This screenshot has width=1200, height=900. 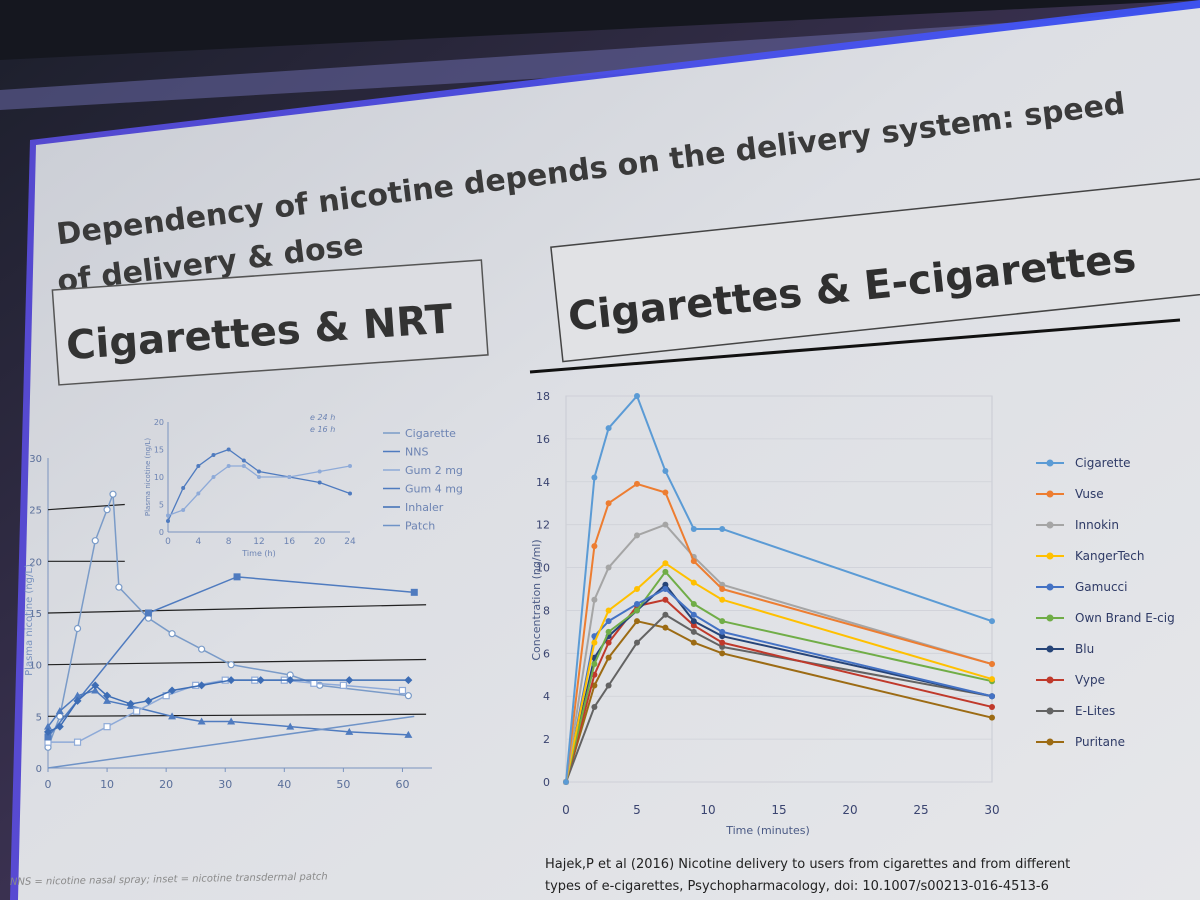 I want to click on right-legend-label: Innokin, so click(x=1097, y=525).